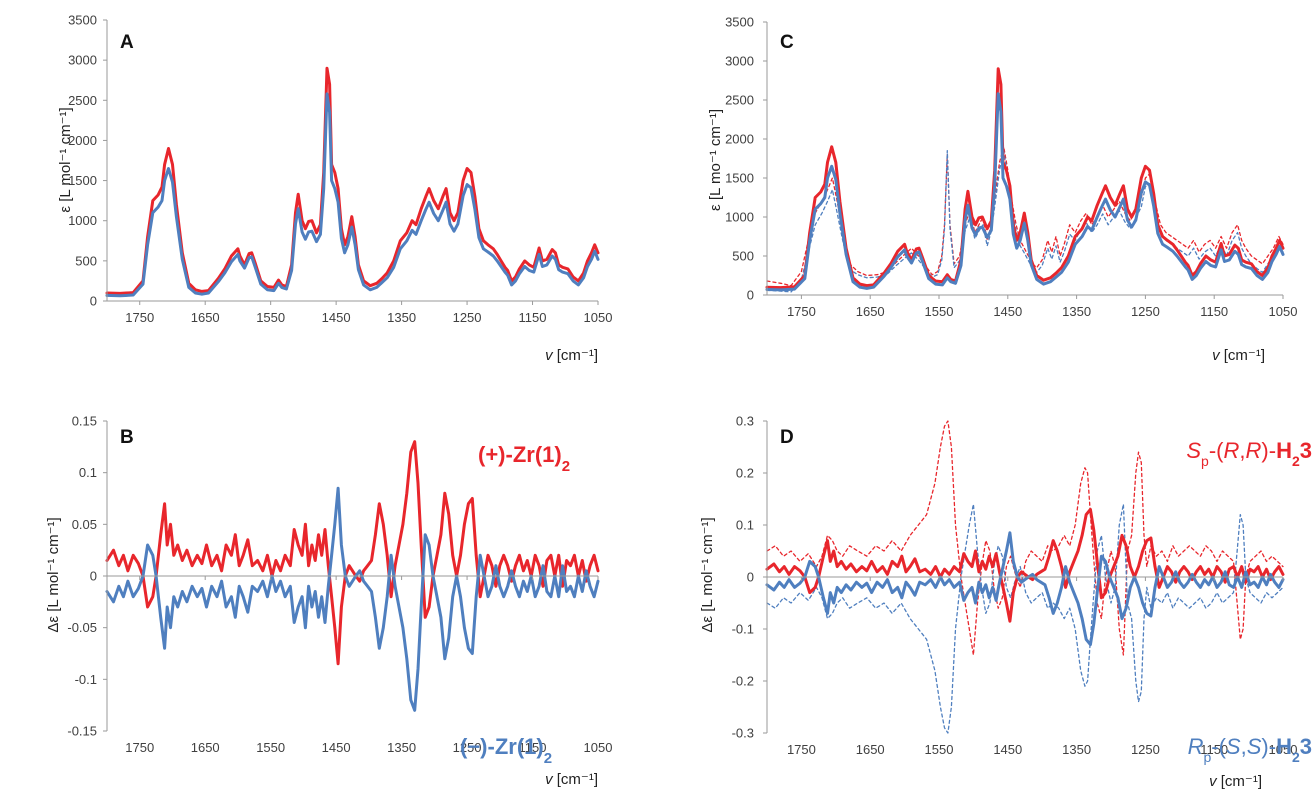  What do you see at coordinates (715, 160) in the screenshot?
I see `panel-c-y-axis-label: ε [L mo⁻¹ cm⁻¹]` at bounding box center [715, 160].